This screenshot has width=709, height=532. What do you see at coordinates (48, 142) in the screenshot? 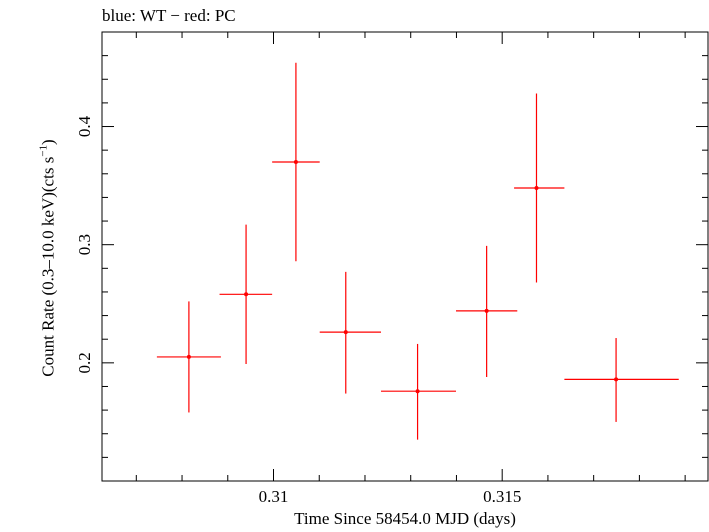
I see `y-axis-label-tail: )` at bounding box center [48, 142].